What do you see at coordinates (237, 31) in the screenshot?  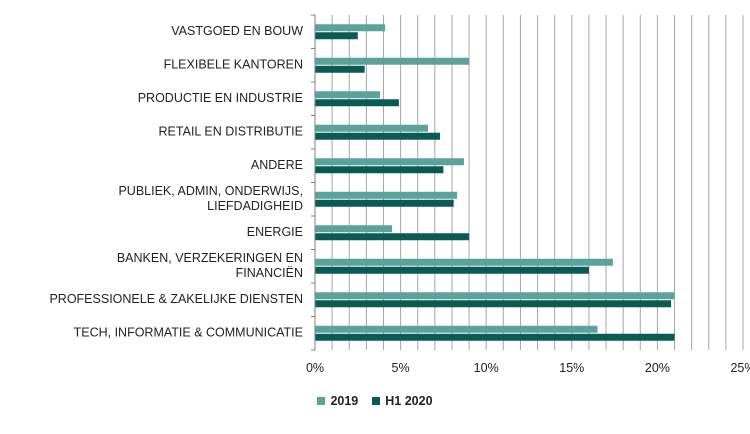 I see `category-label-1: VASTGOED EN BOUW` at bounding box center [237, 31].